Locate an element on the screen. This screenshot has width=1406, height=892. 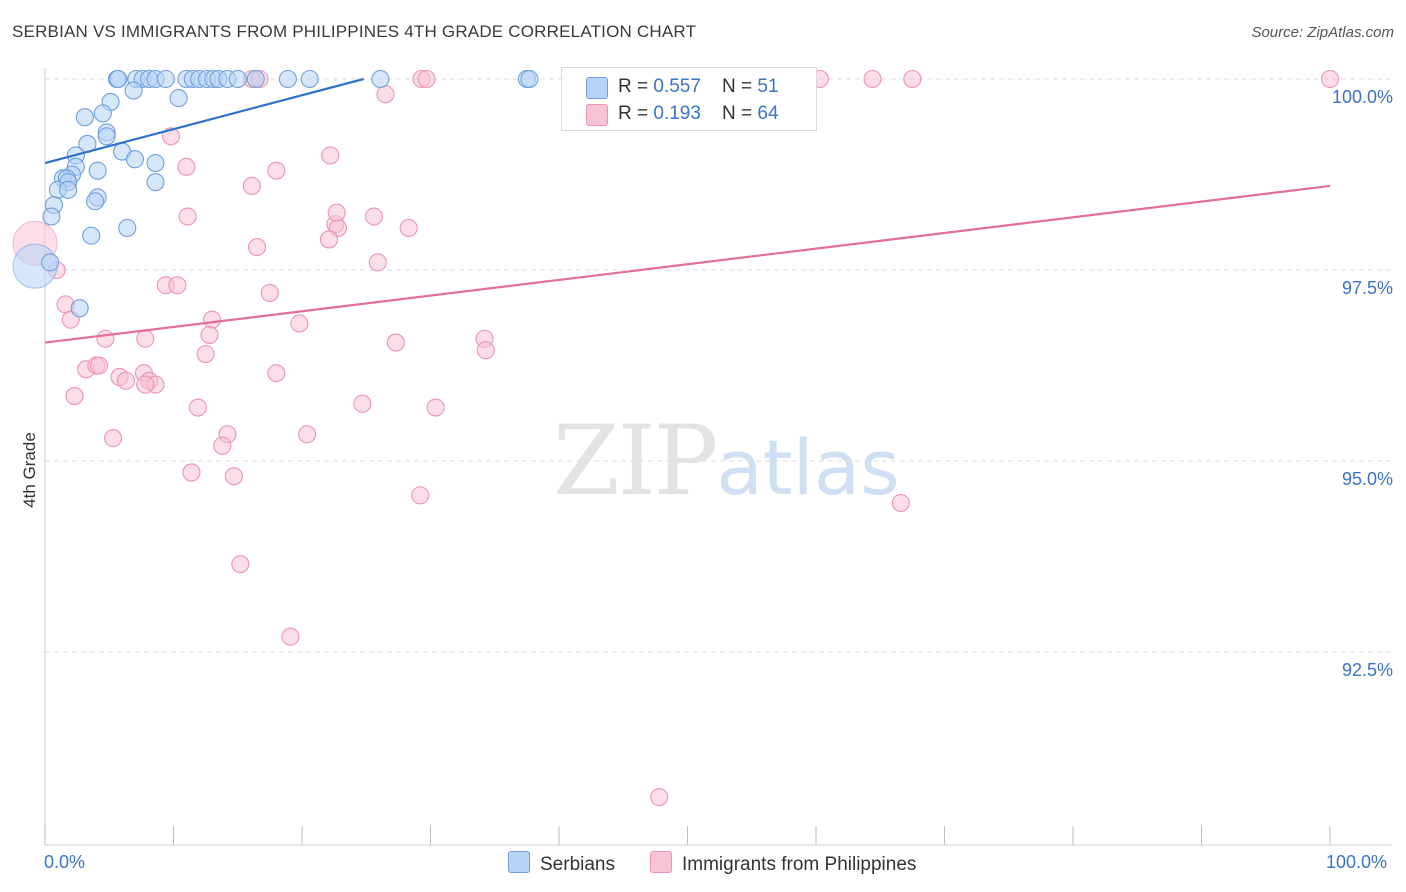
correlation-legend: R = 0.557 N = 51 R = 0.193 N = 64 is located at coordinates (689, 99).